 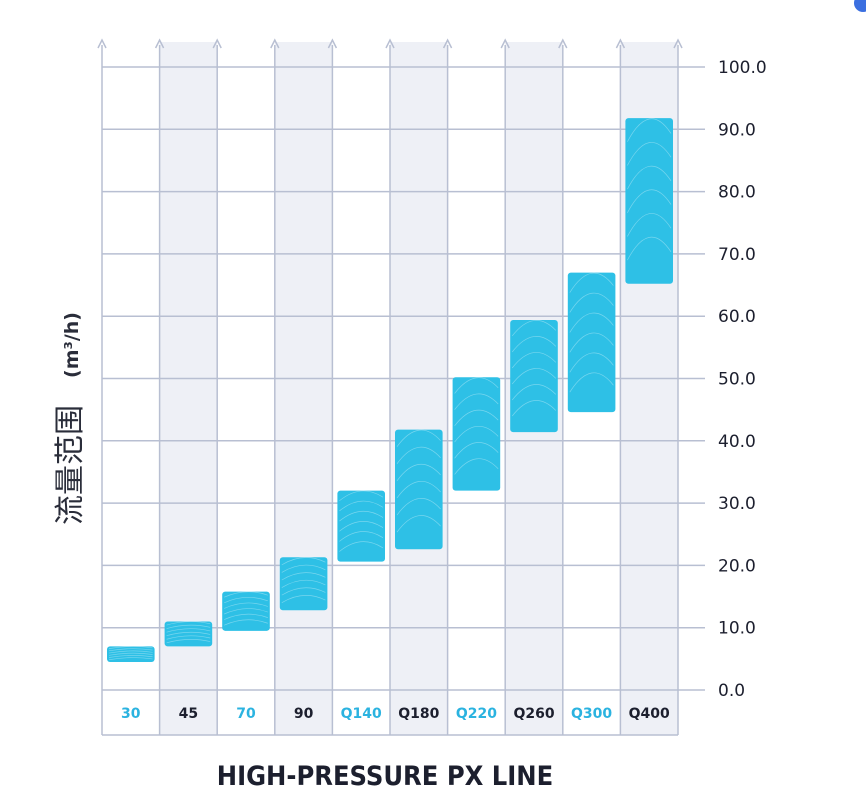 I want to click on y-tick-label: 70.0, so click(x=737, y=255).